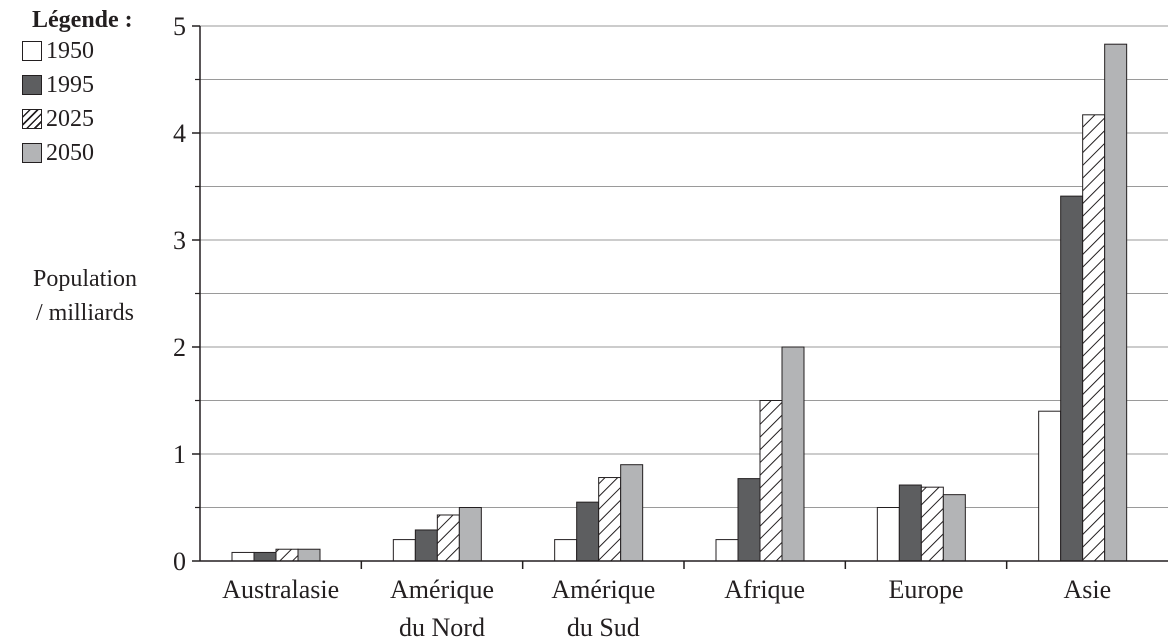 The width and height of the screenshot is (1168, 641). Describe the element at coordinates (85, 313) in the screenshot. I see `y-axis-label-line-2: / milliards` at that location.